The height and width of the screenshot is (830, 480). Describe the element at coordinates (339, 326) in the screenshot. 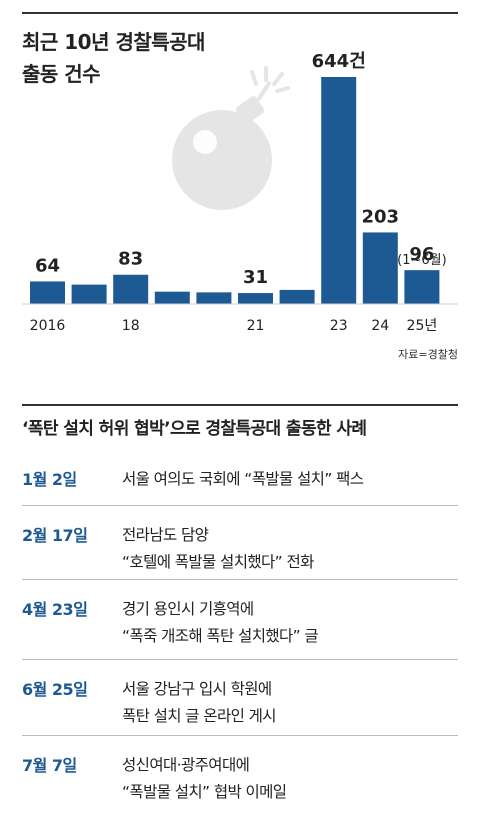

I see `x-tick-23: 23` at that location.